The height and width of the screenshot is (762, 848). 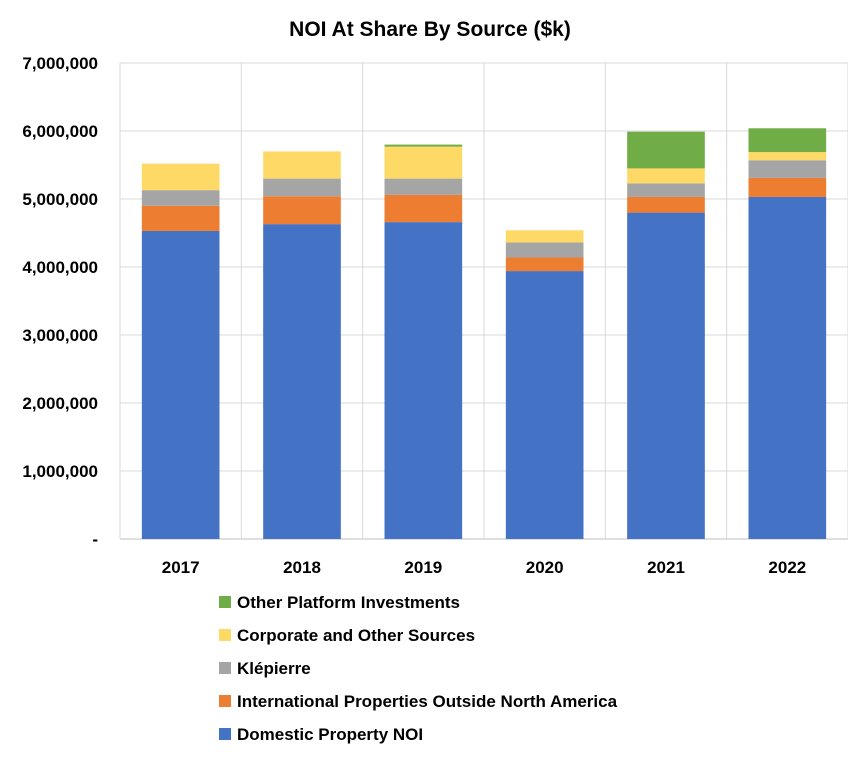 What do you see at coordinates (430, 29) in the screenshot?
I see `chart-title: NOI At Share By Source ($k)` at bounding box center [430, 29].